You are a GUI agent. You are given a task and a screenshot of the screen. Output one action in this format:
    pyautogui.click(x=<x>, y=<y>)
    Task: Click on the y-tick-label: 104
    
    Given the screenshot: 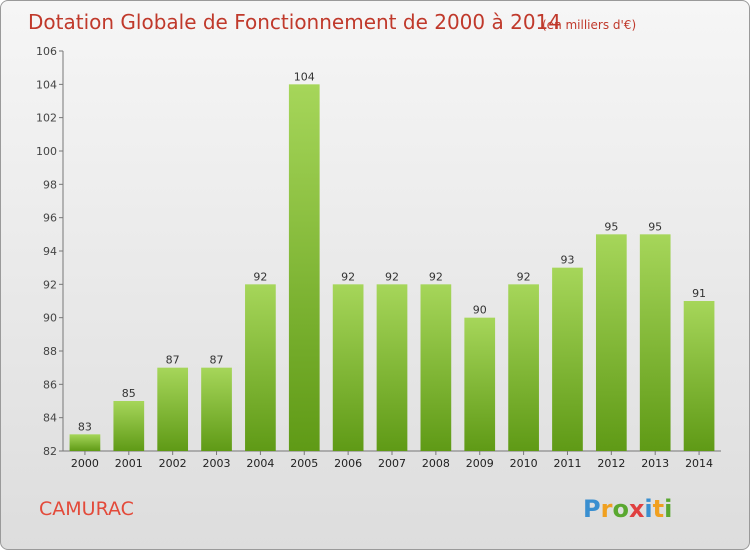 What is the action you would take?
    pyautogui.click(x=46, y=84)
    